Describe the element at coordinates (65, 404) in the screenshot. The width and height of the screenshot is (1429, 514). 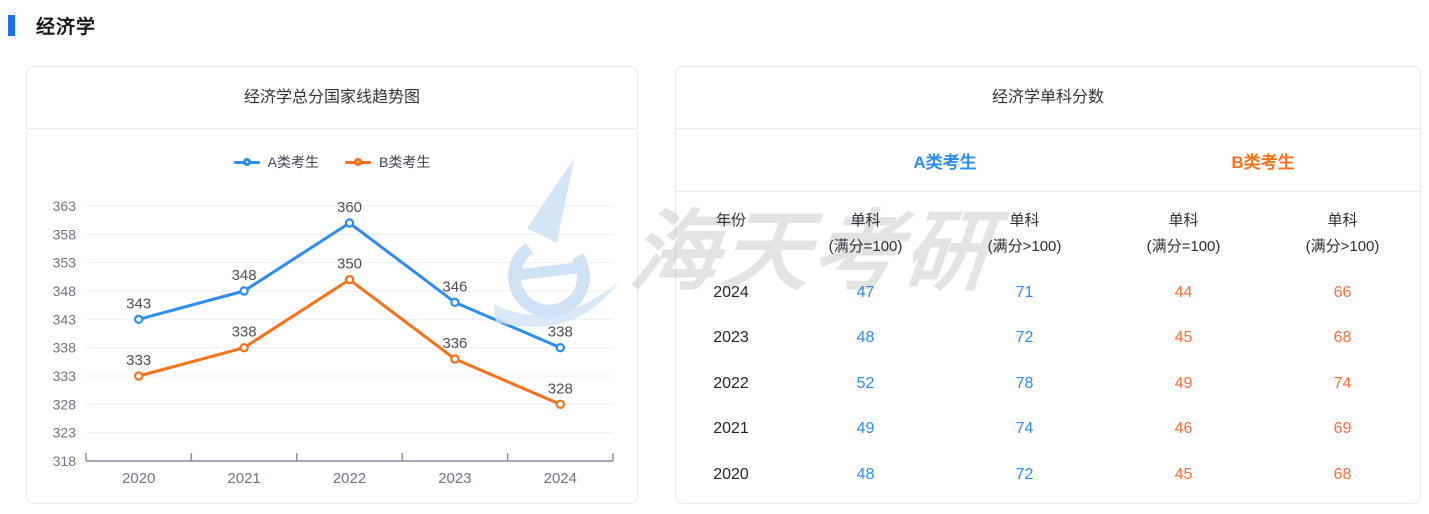
I see `y-tick-label: 328` at that location.